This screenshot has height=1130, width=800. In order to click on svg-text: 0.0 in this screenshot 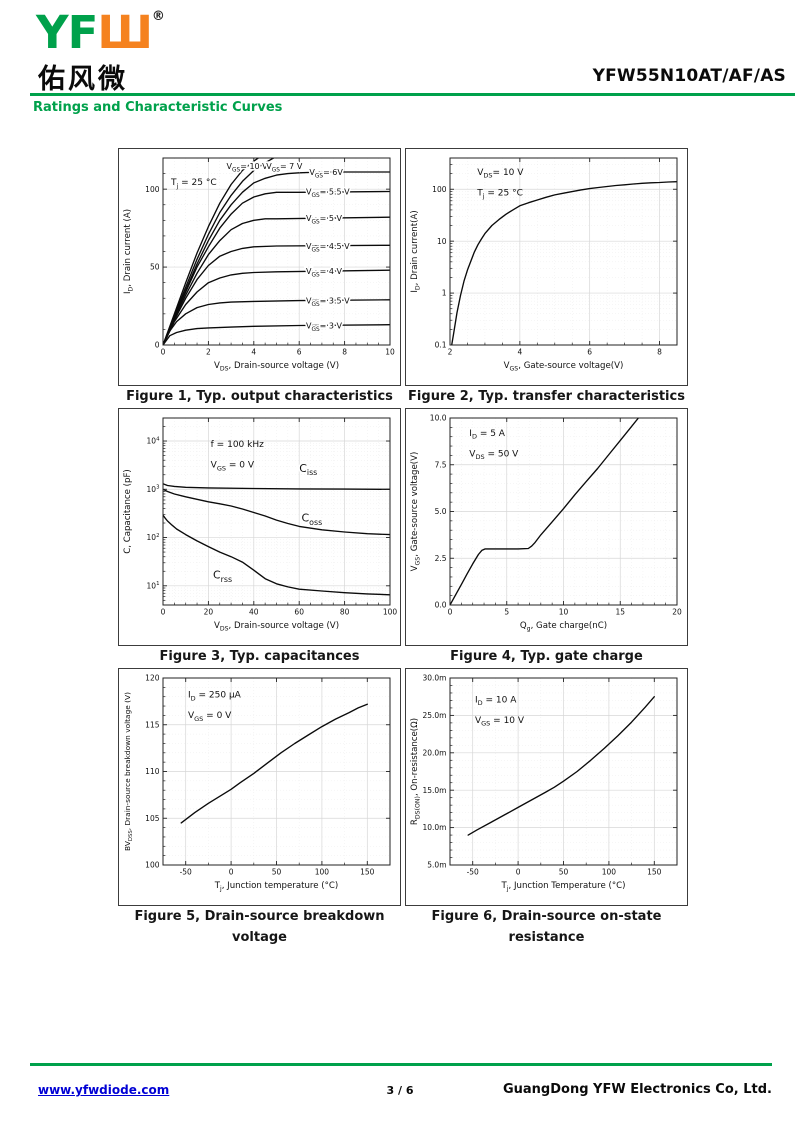, I will do `click(441, 605)`.